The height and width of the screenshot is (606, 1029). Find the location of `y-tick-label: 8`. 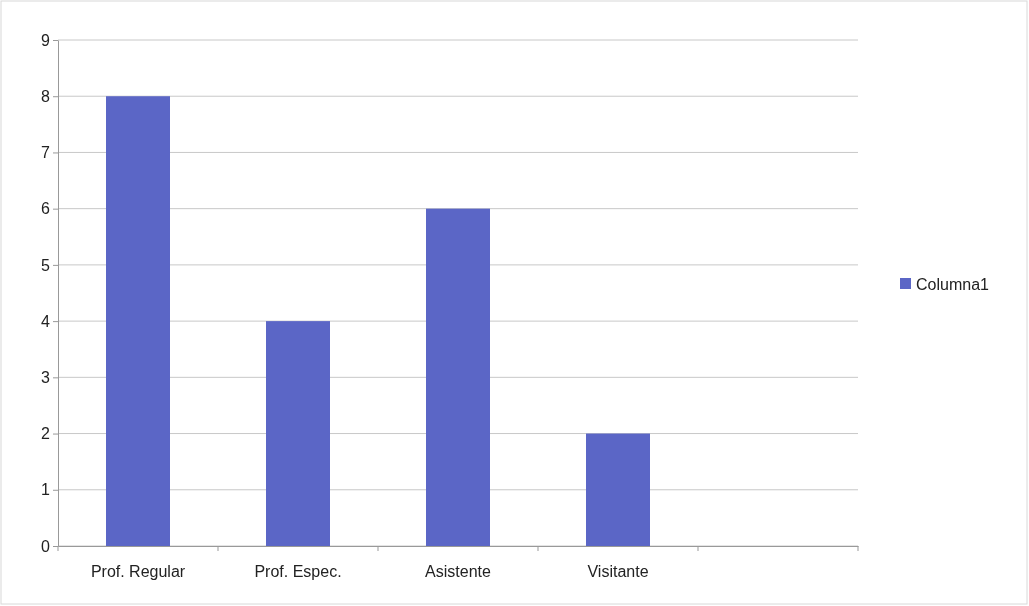

y-tick-label: 8 is located at coordinates (46, 96).